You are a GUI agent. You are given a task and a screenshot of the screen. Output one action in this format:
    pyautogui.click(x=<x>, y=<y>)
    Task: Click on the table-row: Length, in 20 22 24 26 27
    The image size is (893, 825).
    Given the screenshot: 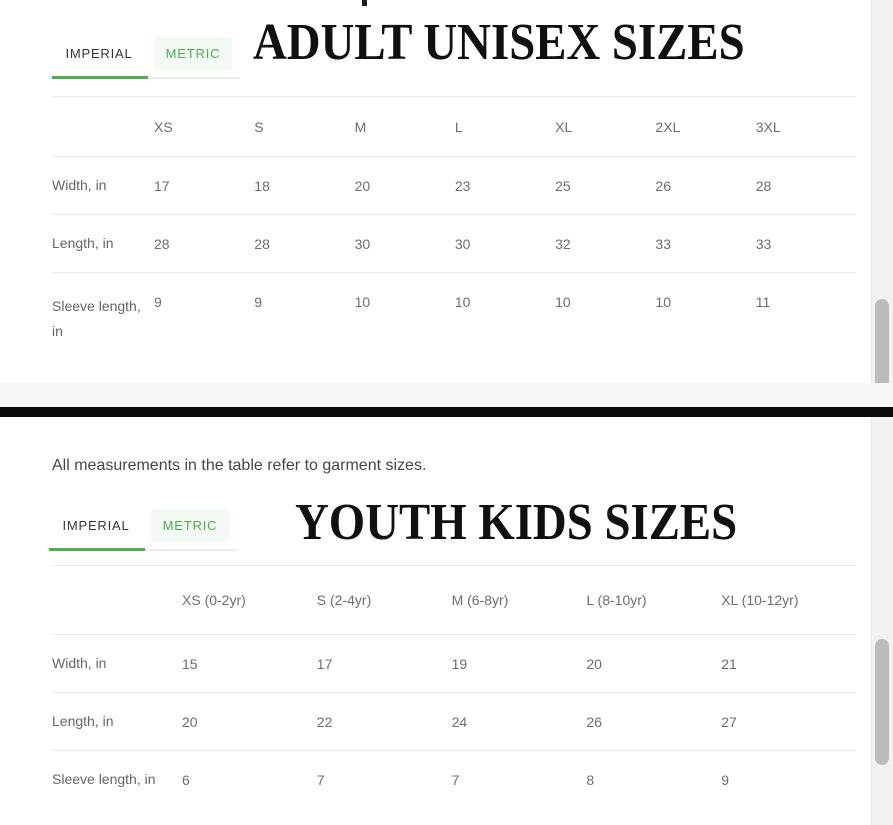 What is the action you would take?
    pyautogui.click(x=454, y=722)
    